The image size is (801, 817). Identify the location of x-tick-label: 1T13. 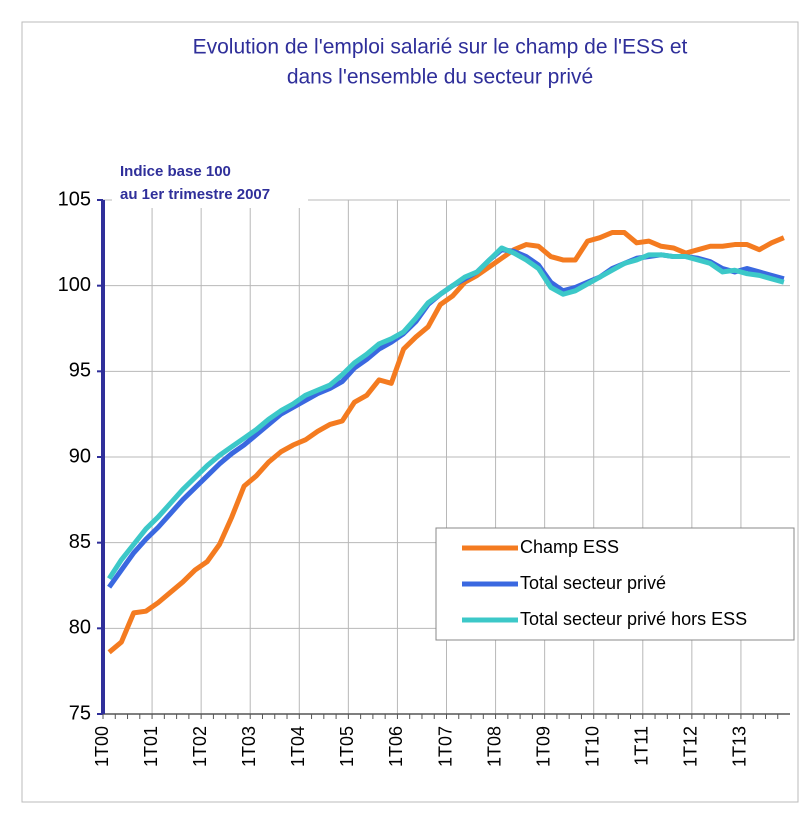
(740, 746).